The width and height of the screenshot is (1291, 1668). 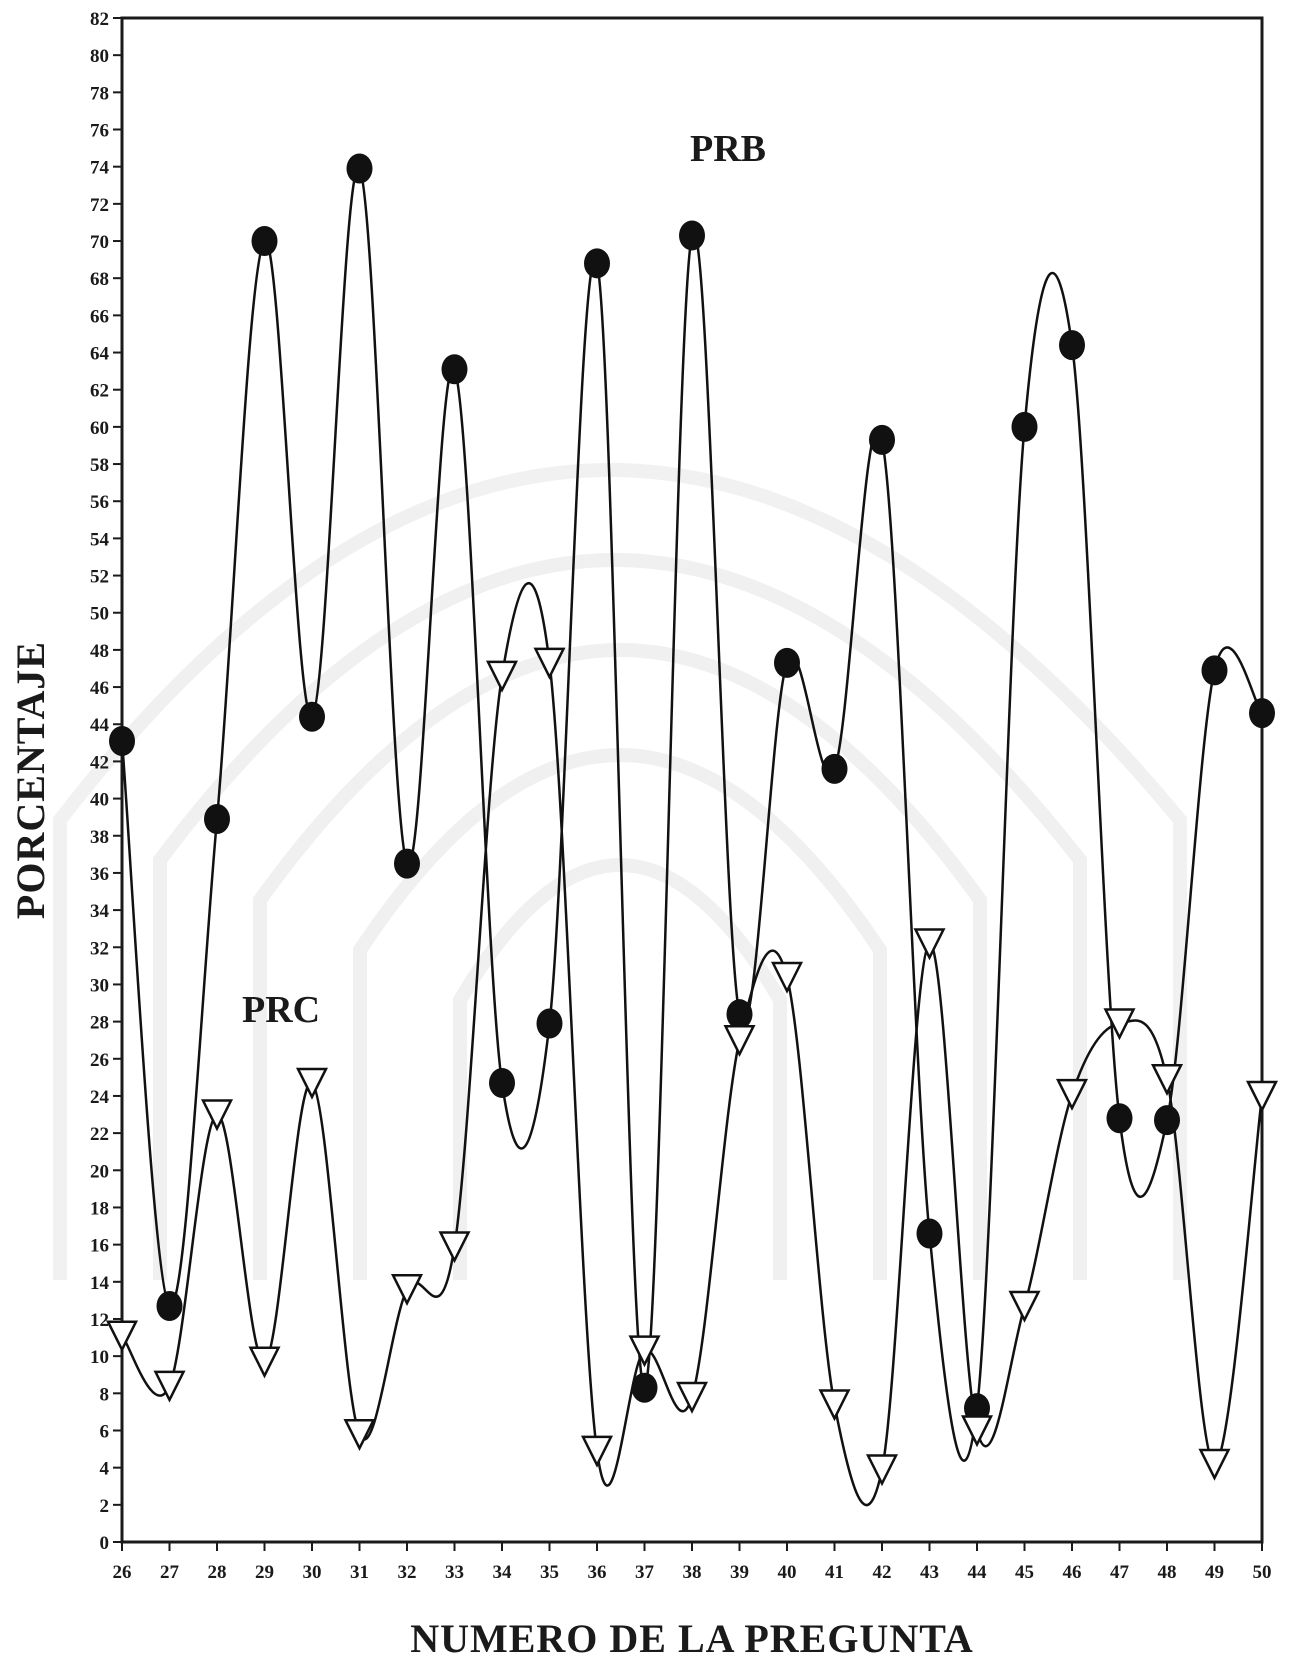 I want to click on y-tick-label: 68, so click(x=99, y=279).